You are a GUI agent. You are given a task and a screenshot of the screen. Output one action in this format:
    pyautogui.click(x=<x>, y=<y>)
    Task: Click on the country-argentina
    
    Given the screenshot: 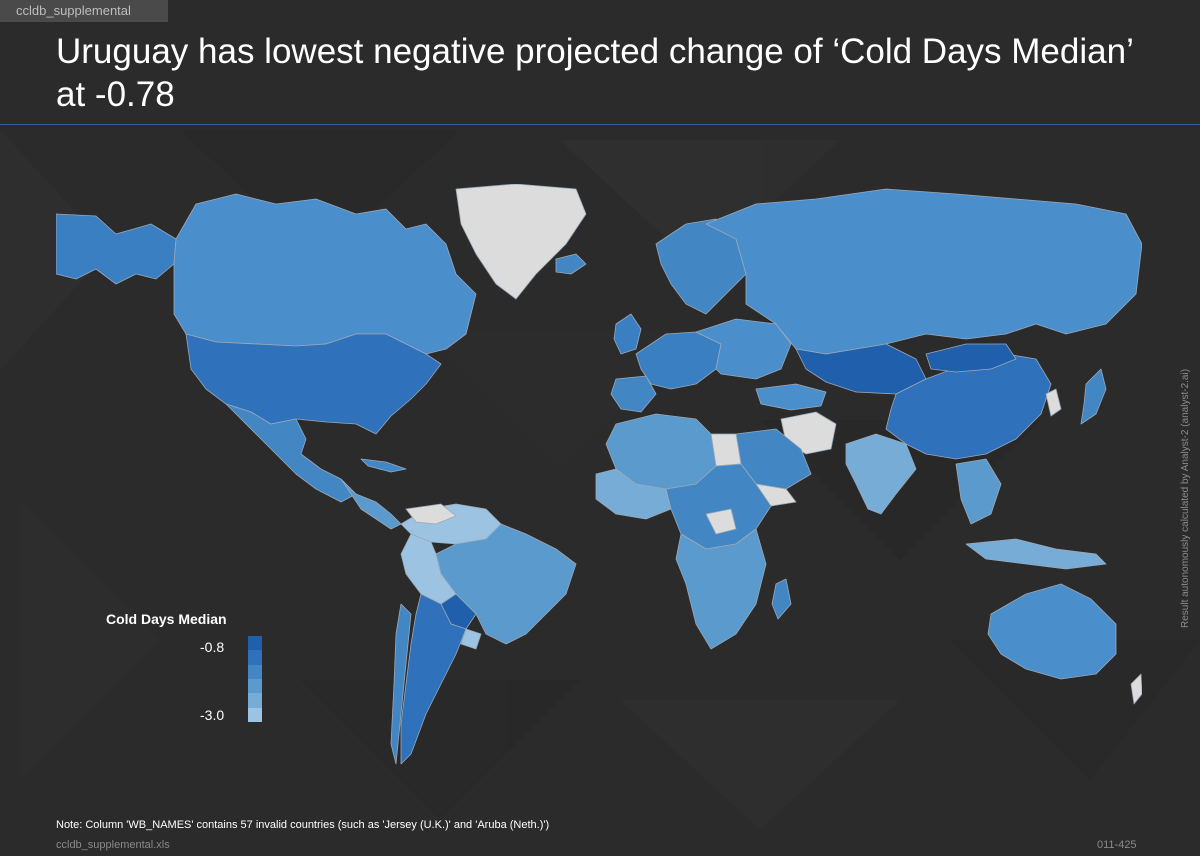 What is the action you would take?
    pyautogui.click(x=433, y=679)
    